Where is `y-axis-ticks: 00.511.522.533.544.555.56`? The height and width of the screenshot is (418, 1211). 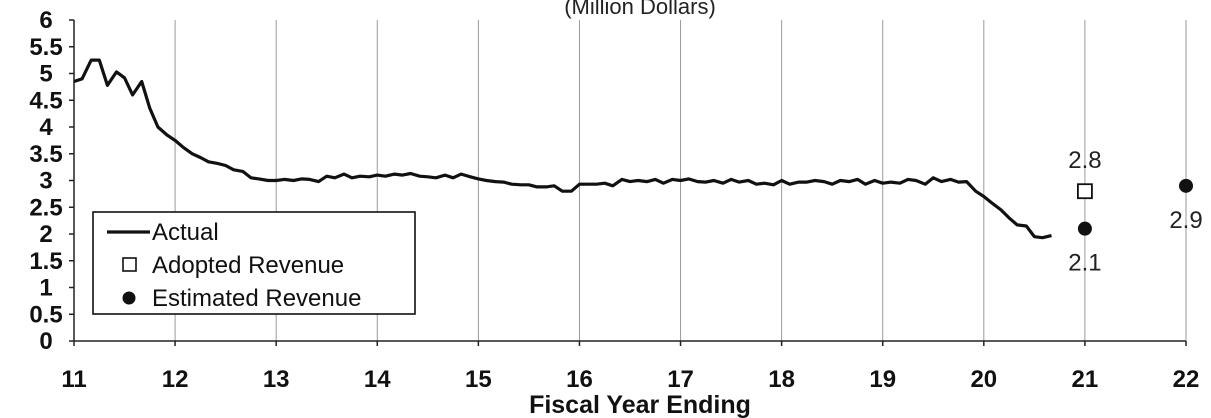 y-axis-ticks: 00.511.522.533.544.555.56 is located at coordinates (51, 181).